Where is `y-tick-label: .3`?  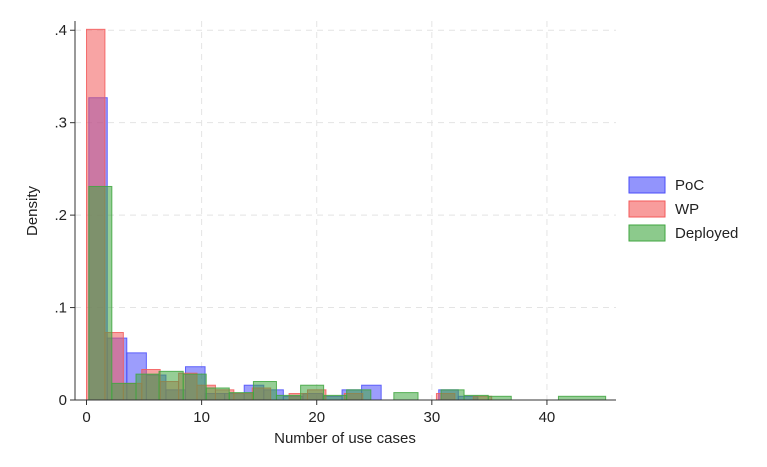 y-tick-label: .3 is located at coordinates (60, 123).